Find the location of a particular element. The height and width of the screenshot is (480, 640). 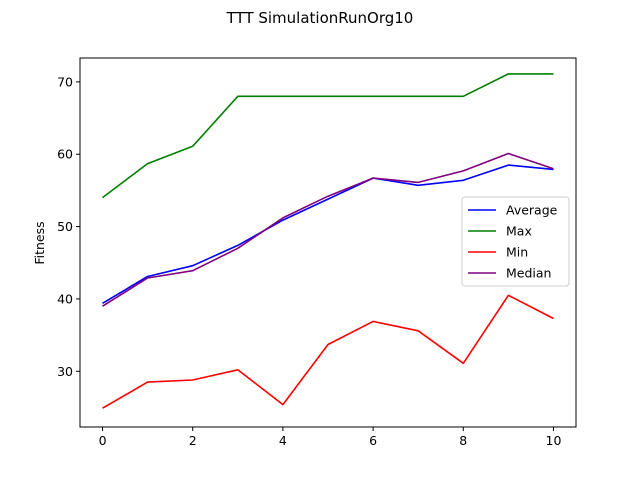

chart-title: TTT SimulationRunOrg10 is located at coordinates (320, 18).